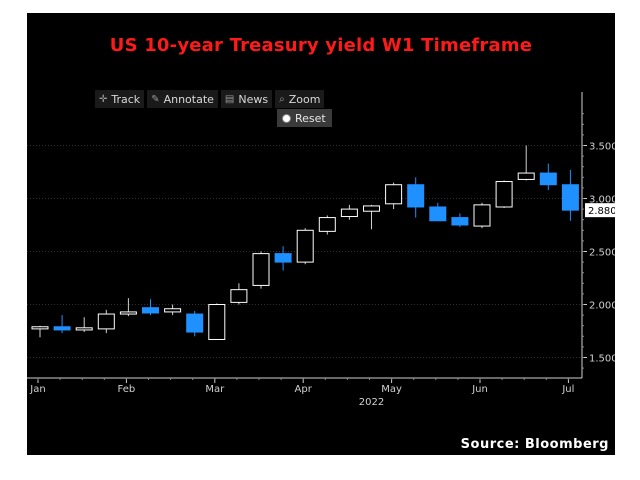 The height and width of the screenshot is (480, 640). Describe the element at coordinates (286, 118) in the screenshot. I see `reset-radio-icon` at that location.